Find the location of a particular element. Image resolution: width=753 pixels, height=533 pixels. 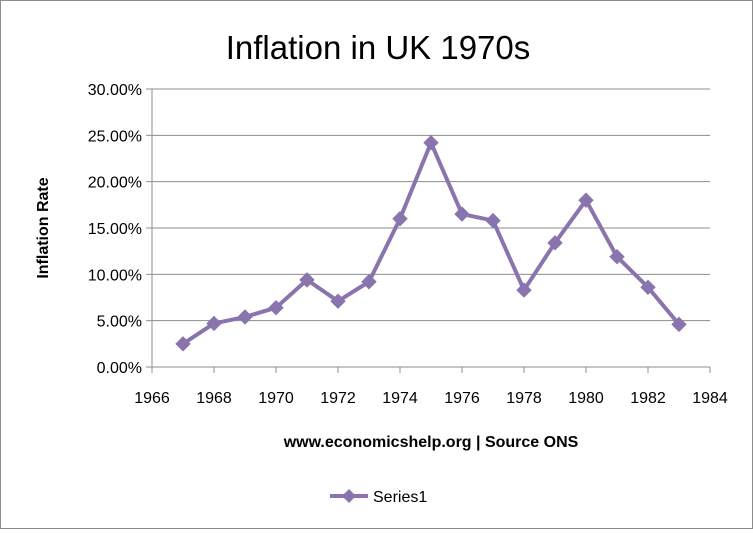

legend-series-label: Series1 is located at coordinates (400, 497).